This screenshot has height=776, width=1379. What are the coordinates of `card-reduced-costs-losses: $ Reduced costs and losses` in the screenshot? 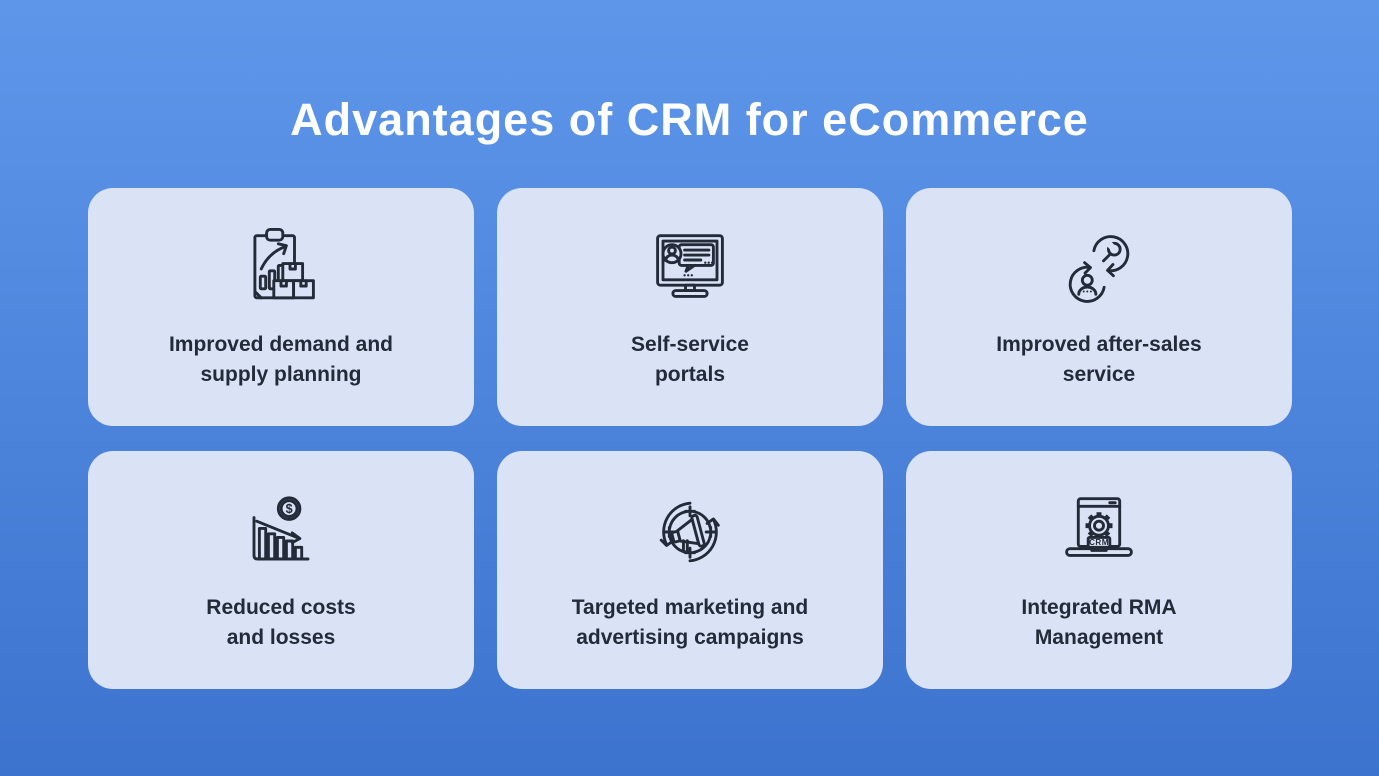 It's located at (281, 570).